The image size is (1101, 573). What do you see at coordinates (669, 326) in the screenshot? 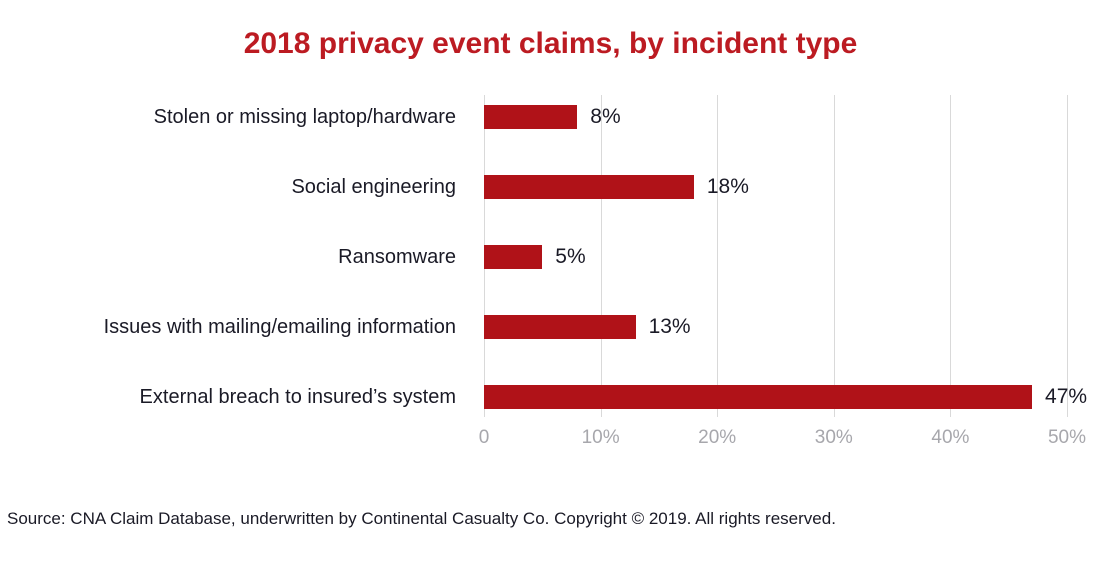
I see `value-label: 13%` at bounding box center [669, 326].